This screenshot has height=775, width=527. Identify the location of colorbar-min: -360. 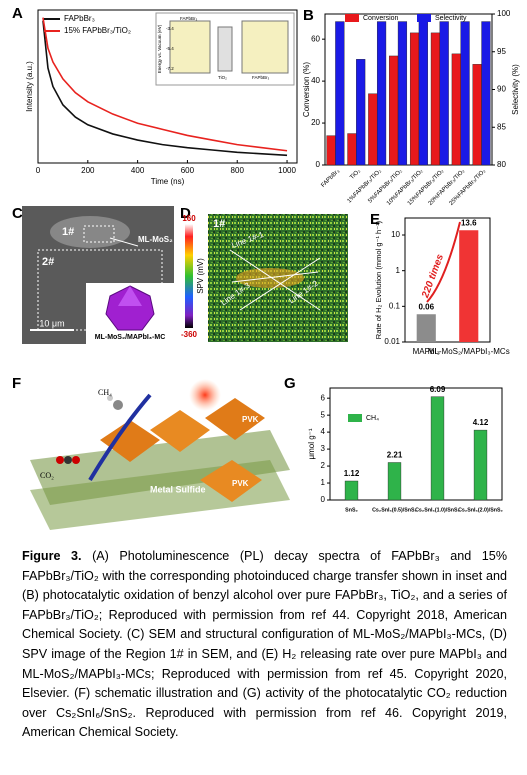
(189, 334).